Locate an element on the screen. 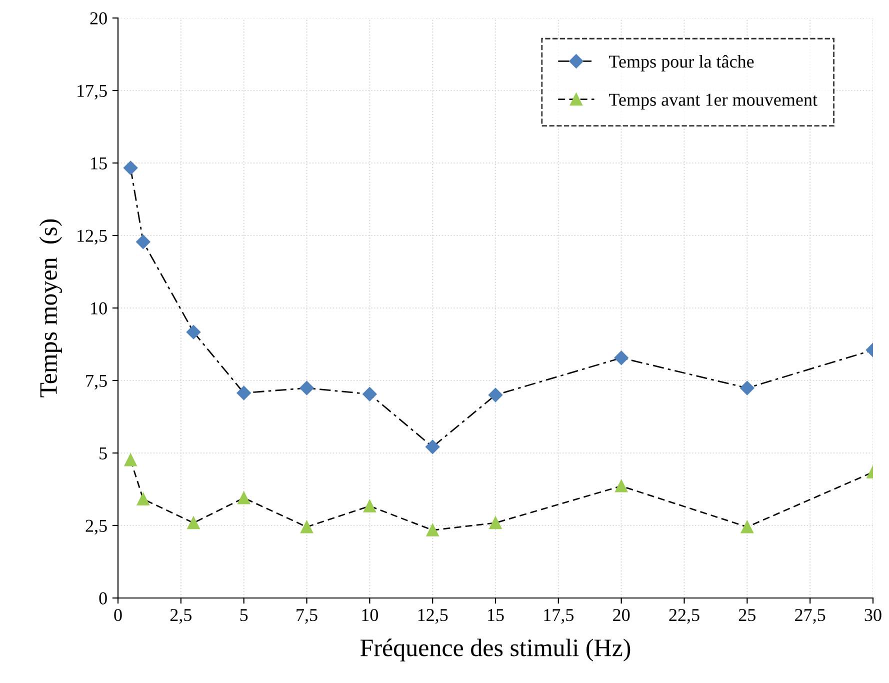 This screenshot has height=683, width=889. y-tick-label: 2,5 is located at coordinates (96, 527).